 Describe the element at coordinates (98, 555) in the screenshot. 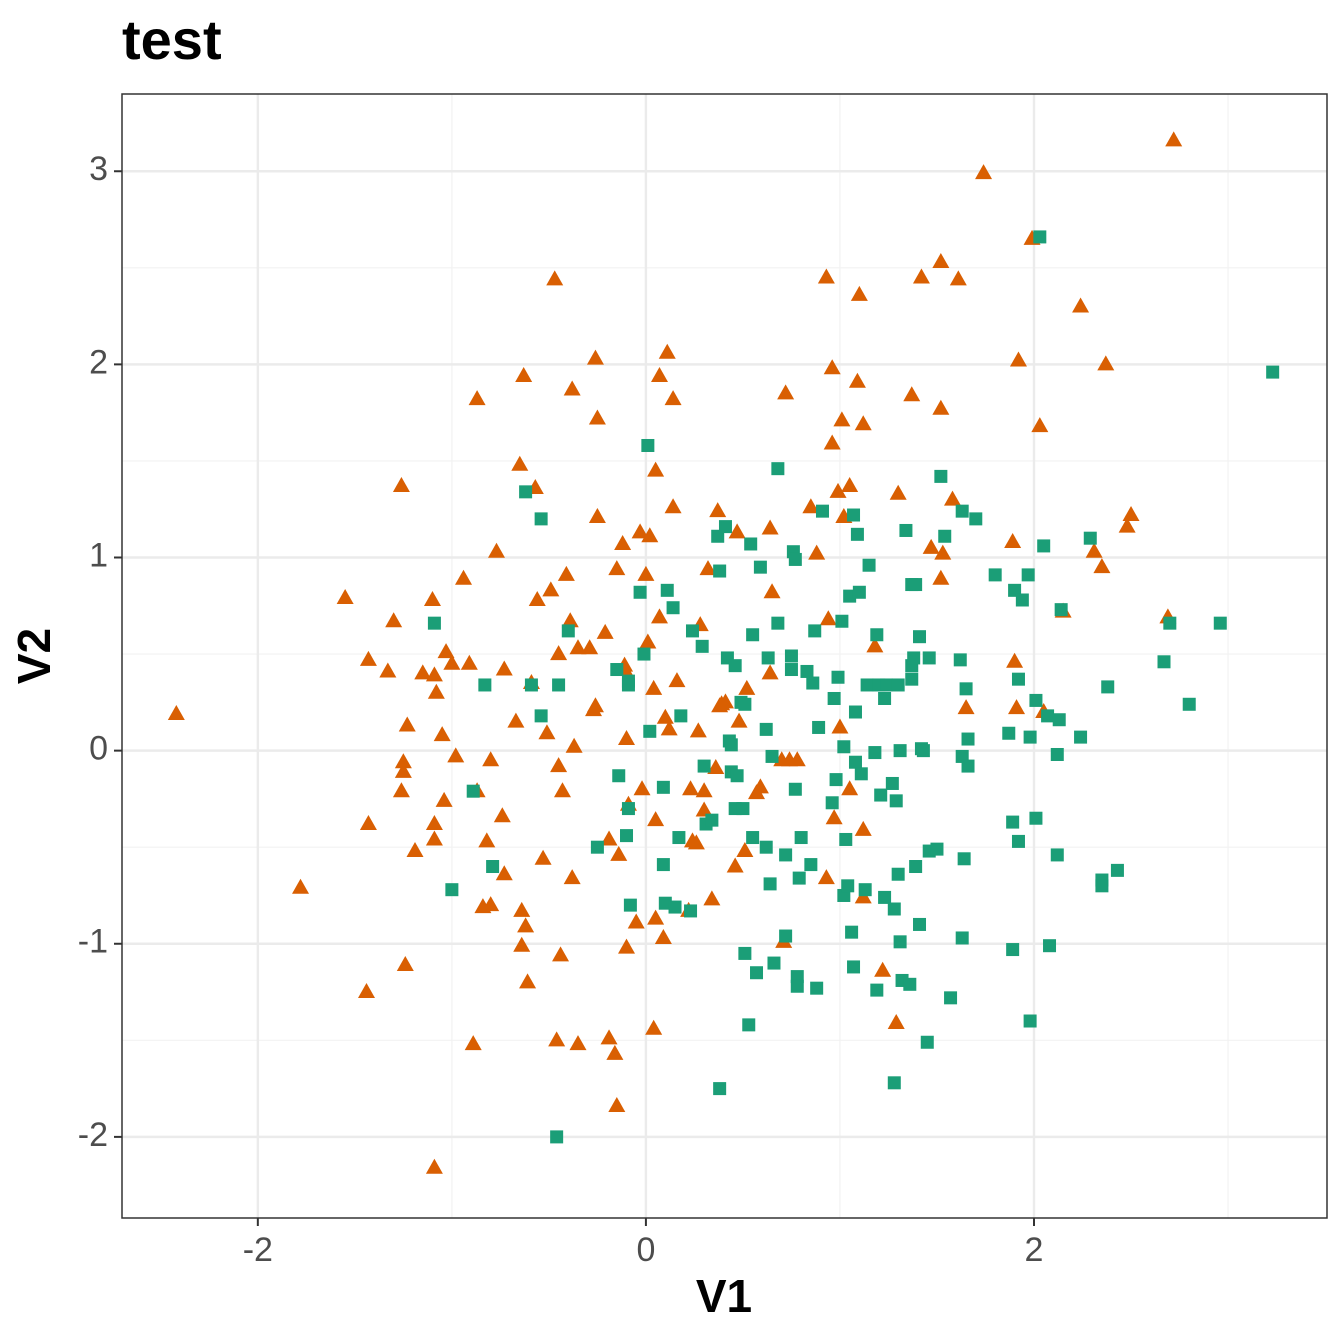

I see `y-tick-label: 1` at that location.